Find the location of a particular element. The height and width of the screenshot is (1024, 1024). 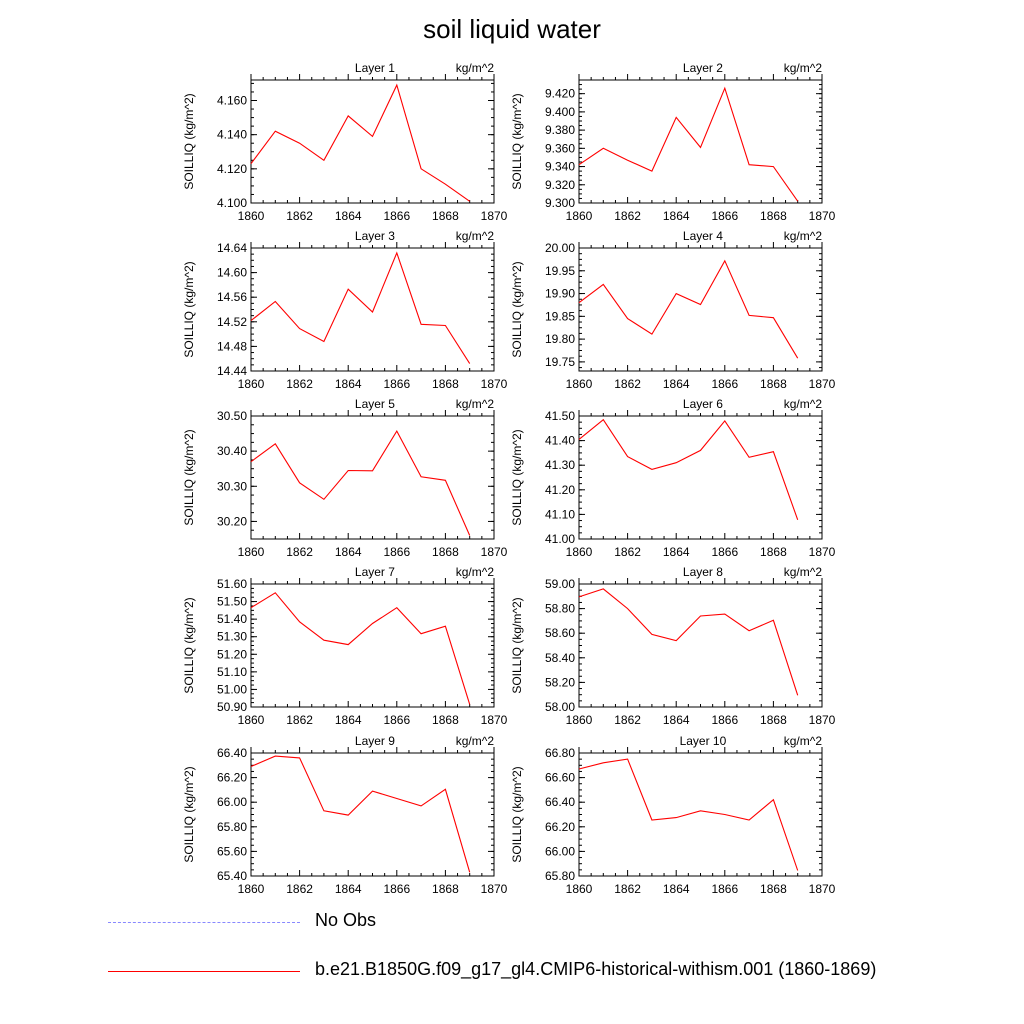

panel-title: Layer 2 is located at coordinates (703, 68).